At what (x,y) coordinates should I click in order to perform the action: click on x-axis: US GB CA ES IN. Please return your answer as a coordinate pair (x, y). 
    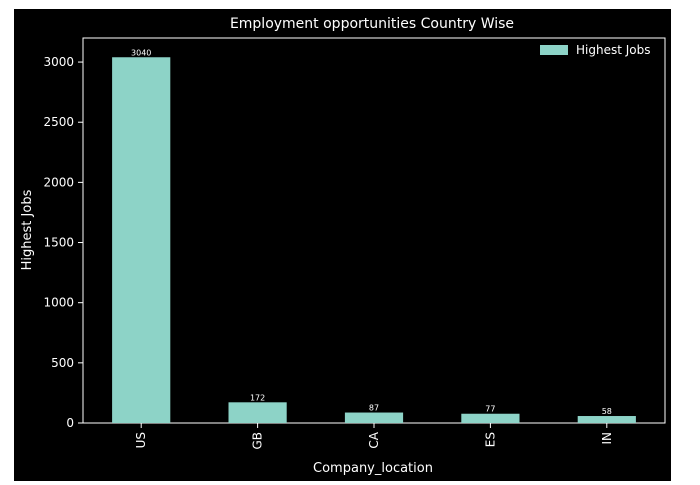
    Looking at the image, I should click on (374, 436).